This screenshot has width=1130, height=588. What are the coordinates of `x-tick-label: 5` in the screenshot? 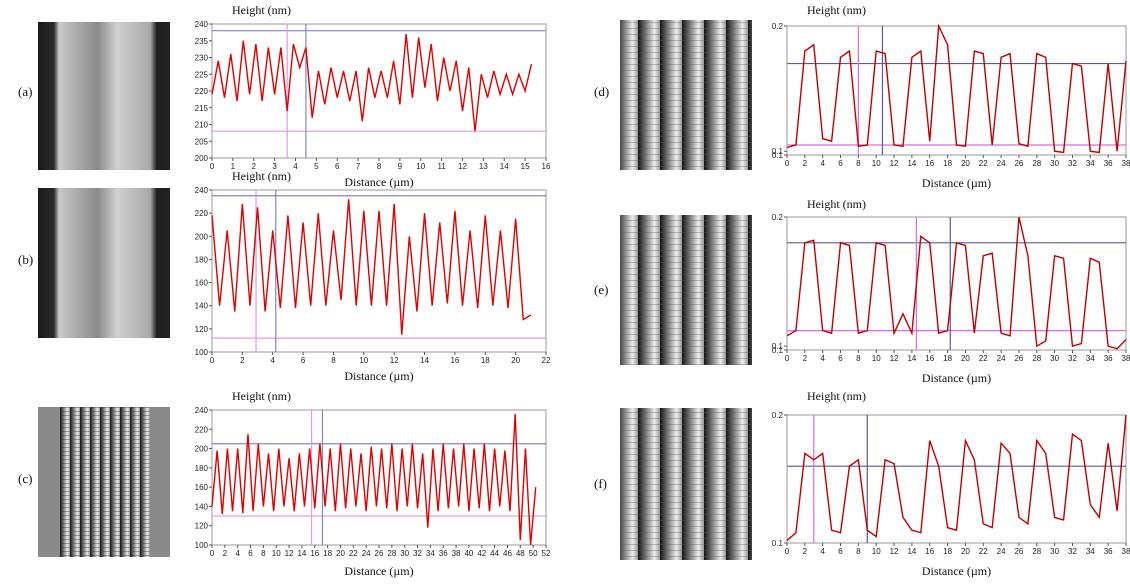 It's located at (316, 166).